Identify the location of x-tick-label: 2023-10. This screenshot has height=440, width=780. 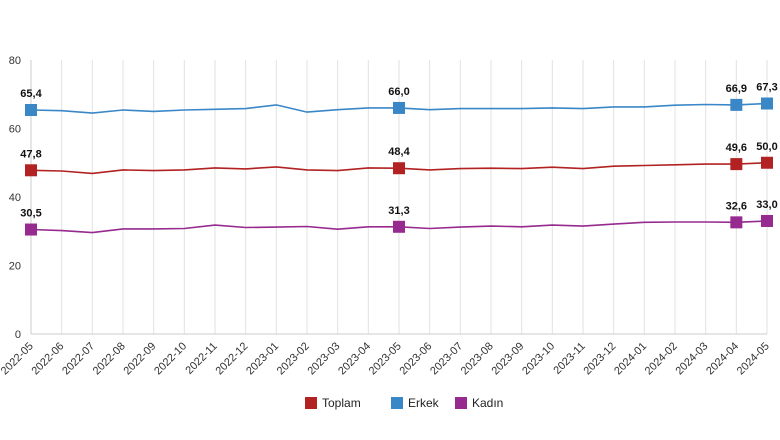
(538, 358).